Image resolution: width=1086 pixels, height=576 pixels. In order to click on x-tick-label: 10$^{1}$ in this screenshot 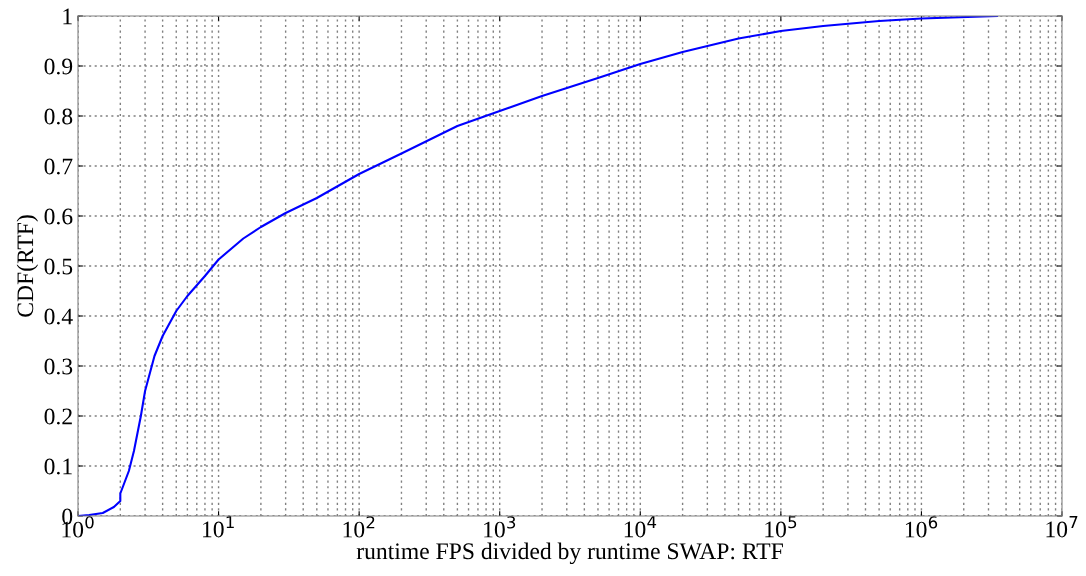, I will do `click(218, 527)`.